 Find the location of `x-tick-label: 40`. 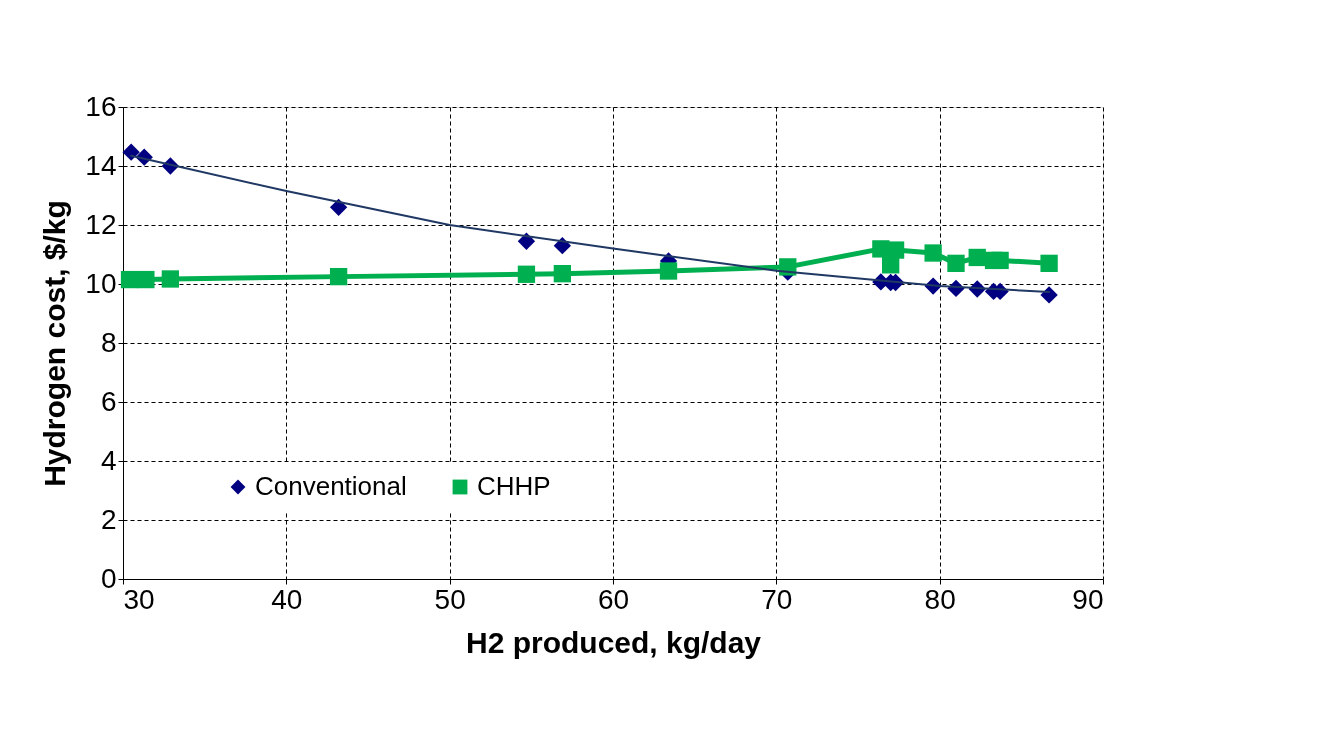

x-tick-label: 40 is located at coordinates (287, 599).